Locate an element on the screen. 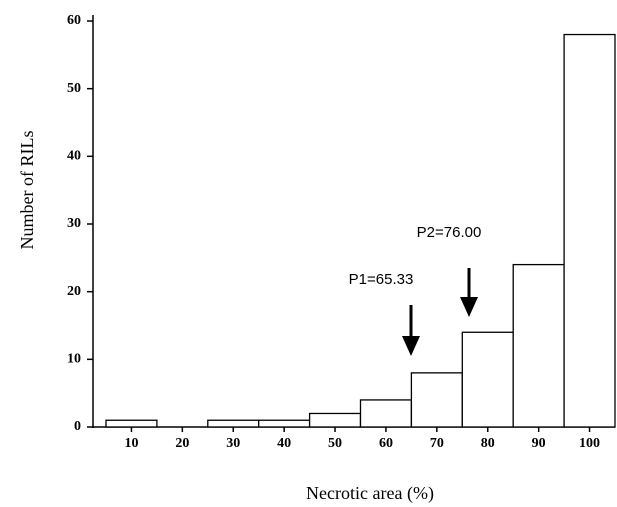  y-axis-title: Number of RILs is located at coordinates (27, 190).